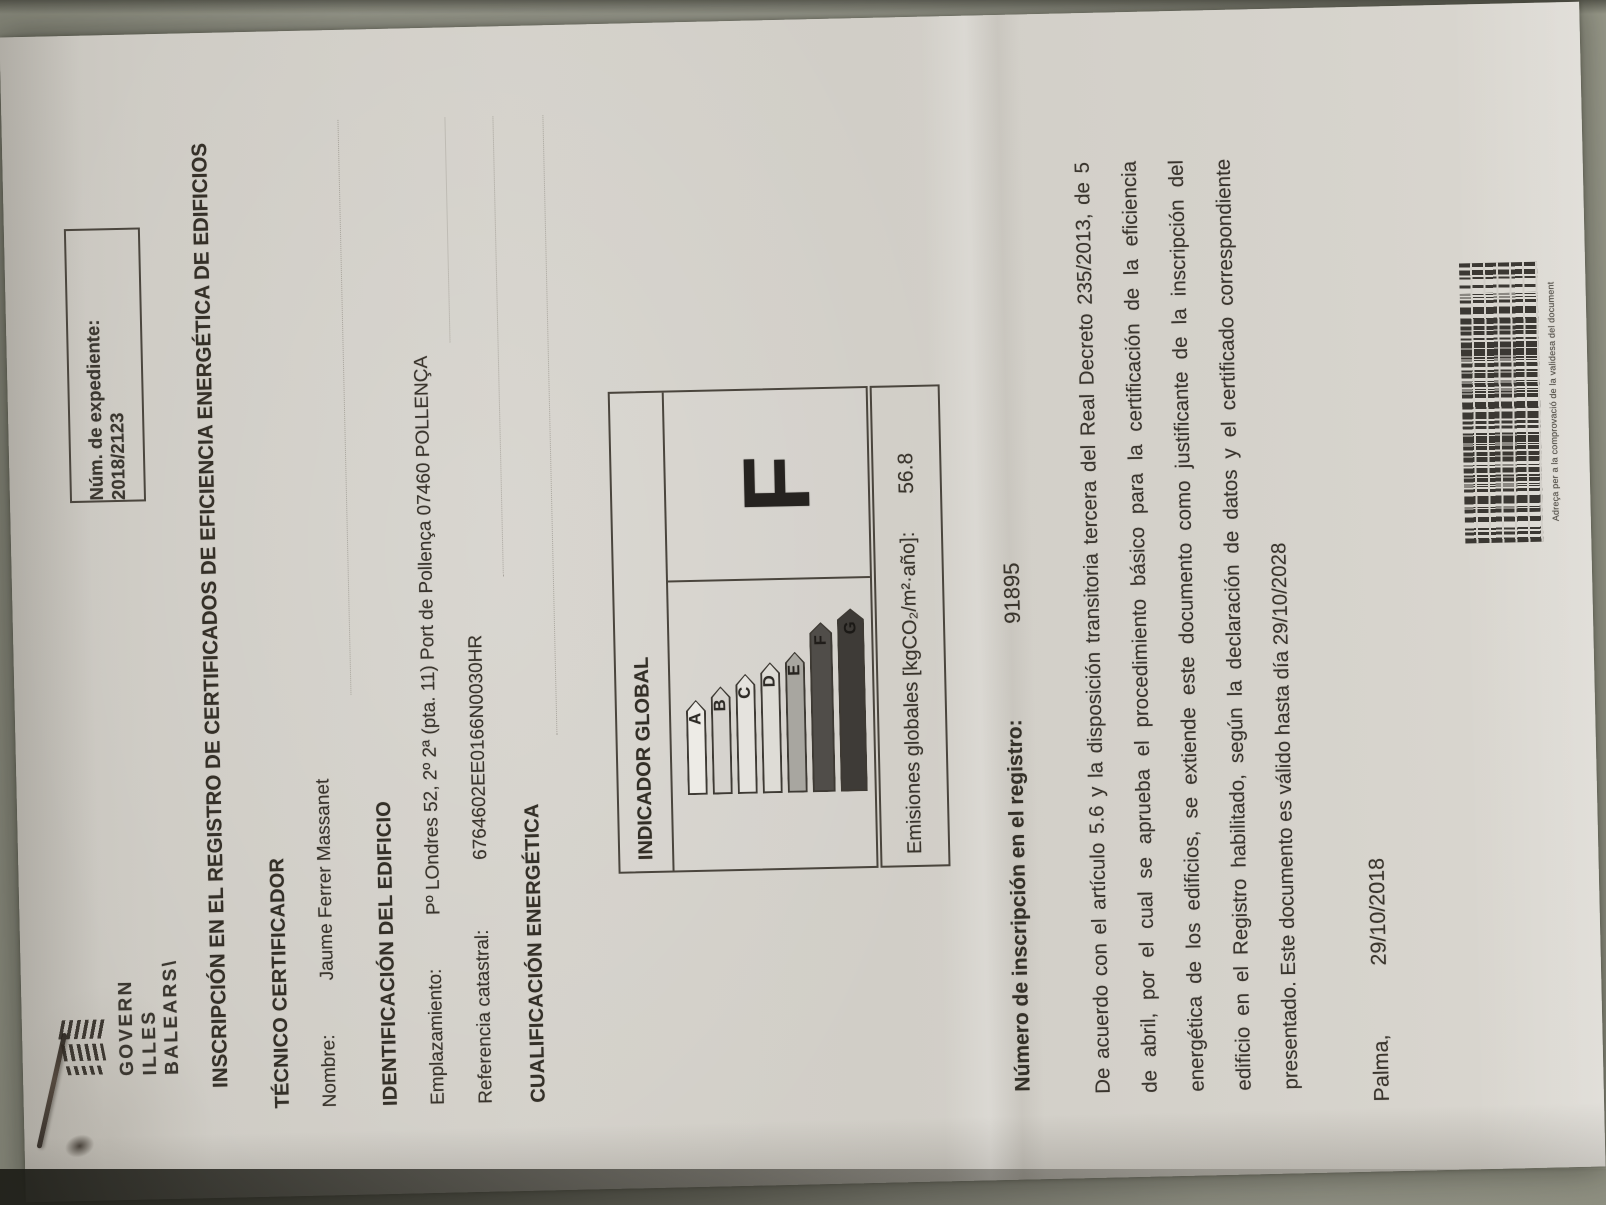 The height and width of the screenshot is (1205, 1606). I want to click on signature-place: Palma,, so click(1381, 1068).